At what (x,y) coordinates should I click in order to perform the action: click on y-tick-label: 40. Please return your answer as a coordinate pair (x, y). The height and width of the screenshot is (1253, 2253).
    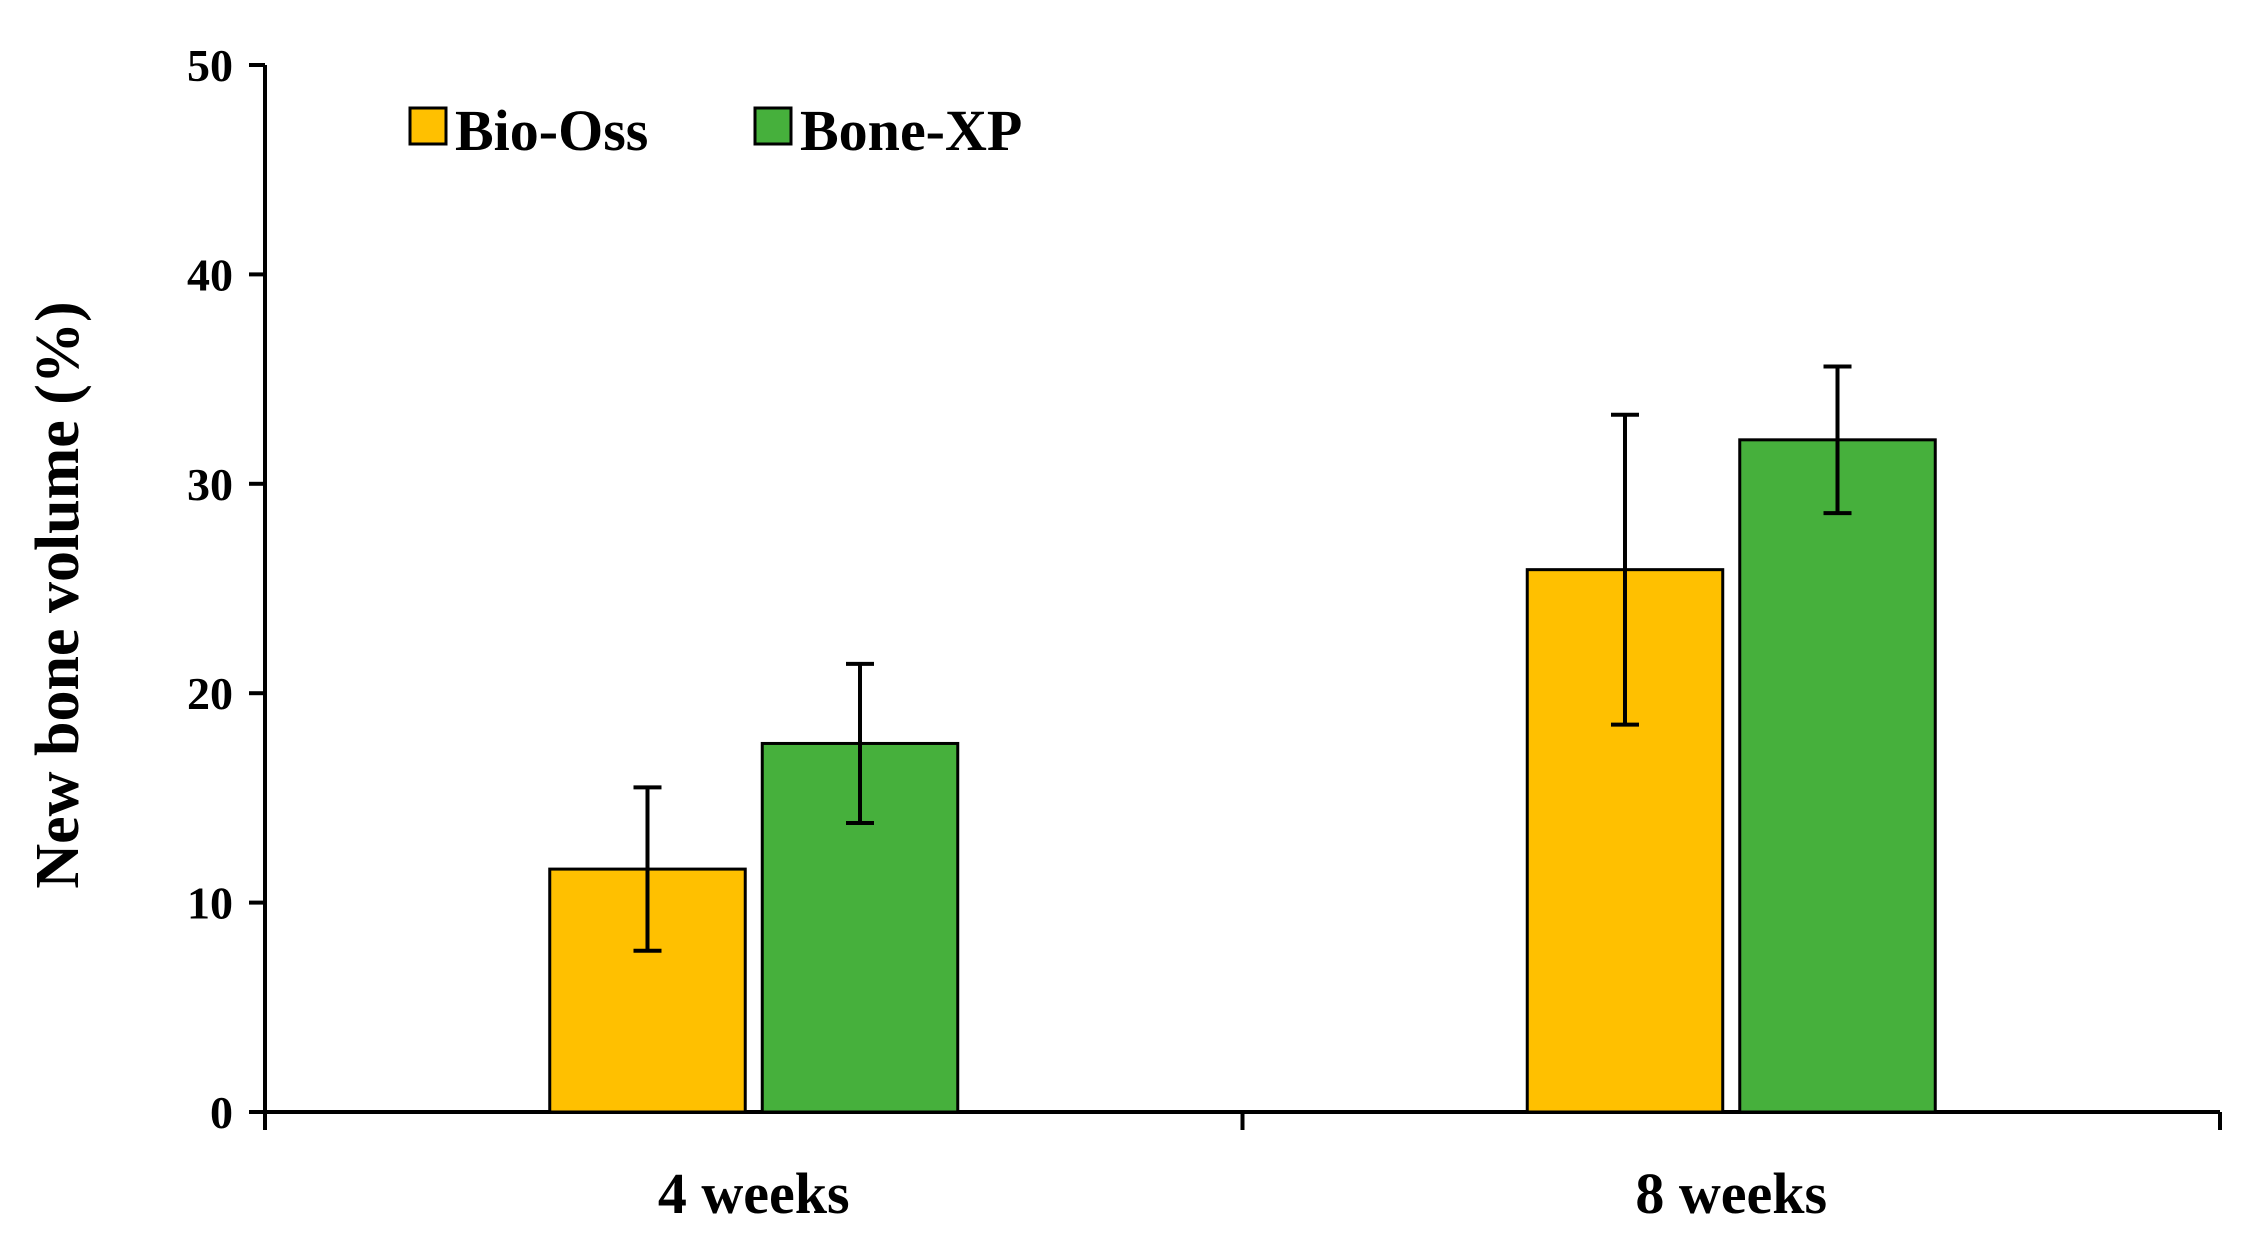
    Looking at the image, I should click on (210, 274).